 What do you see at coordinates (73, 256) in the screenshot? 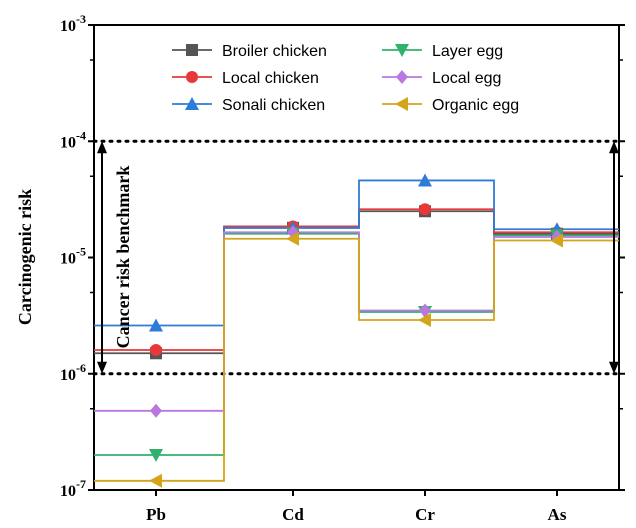
I see `y-tick-label: 10⁻⁵` at bounding box center [73, 256].